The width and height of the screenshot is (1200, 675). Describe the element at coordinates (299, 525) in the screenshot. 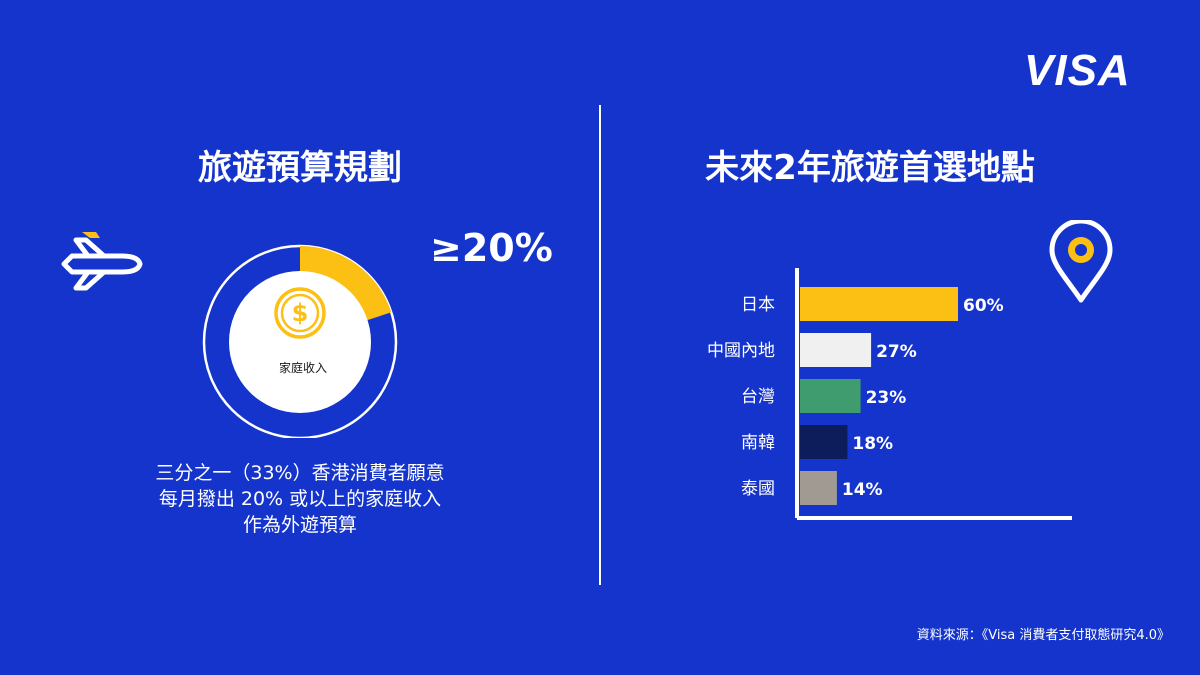

I see `caption-line: 作為外遊預算` at that location.